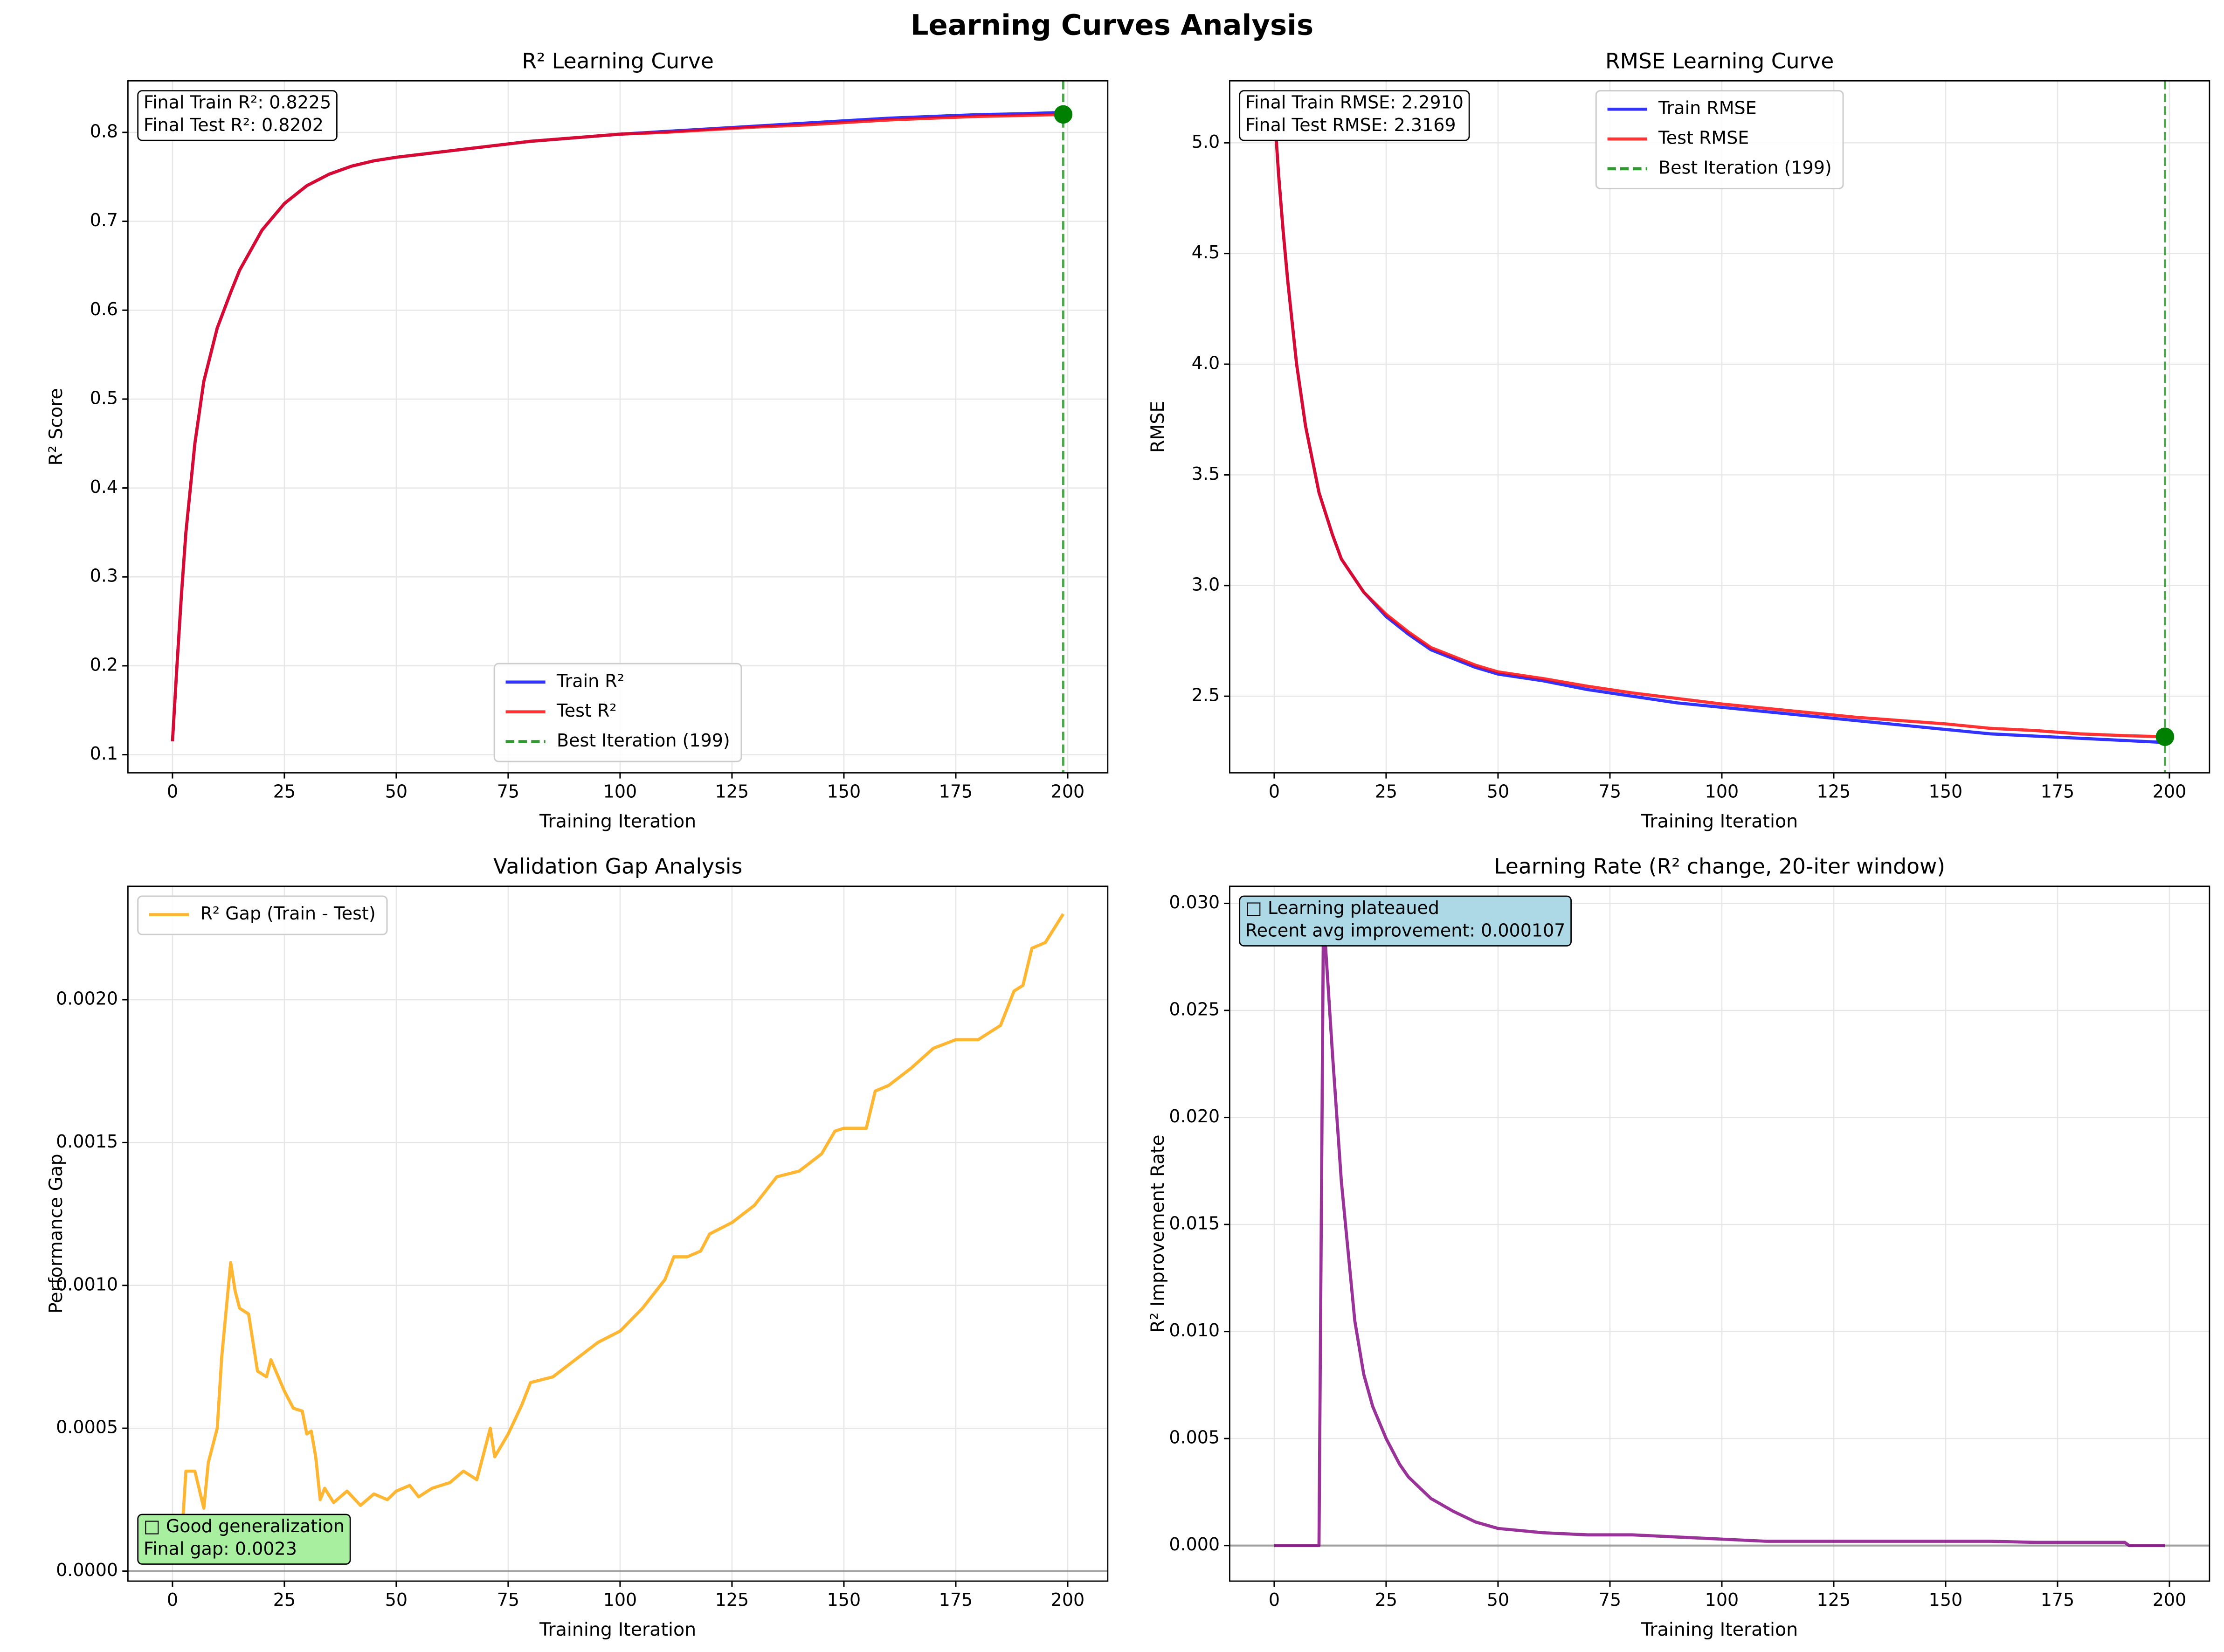  I want to click on legend-label: R² Gap (Train - Test), so click(288, 913).